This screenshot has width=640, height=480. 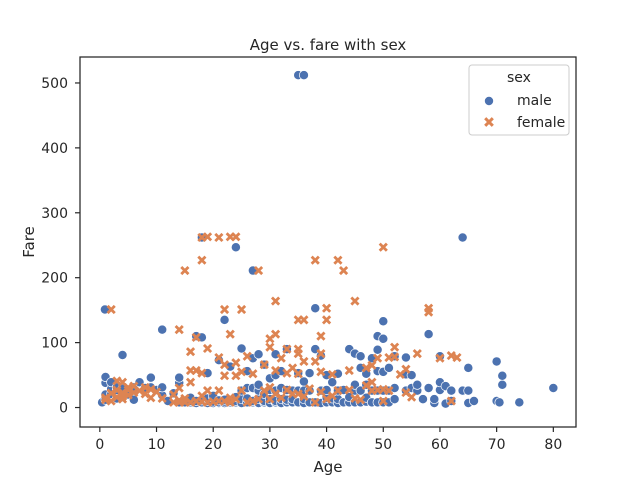 What do you see at coordinates (519, 78) in the screenshot?
I see `legend-title: sex` at bounding box center [519, 78].